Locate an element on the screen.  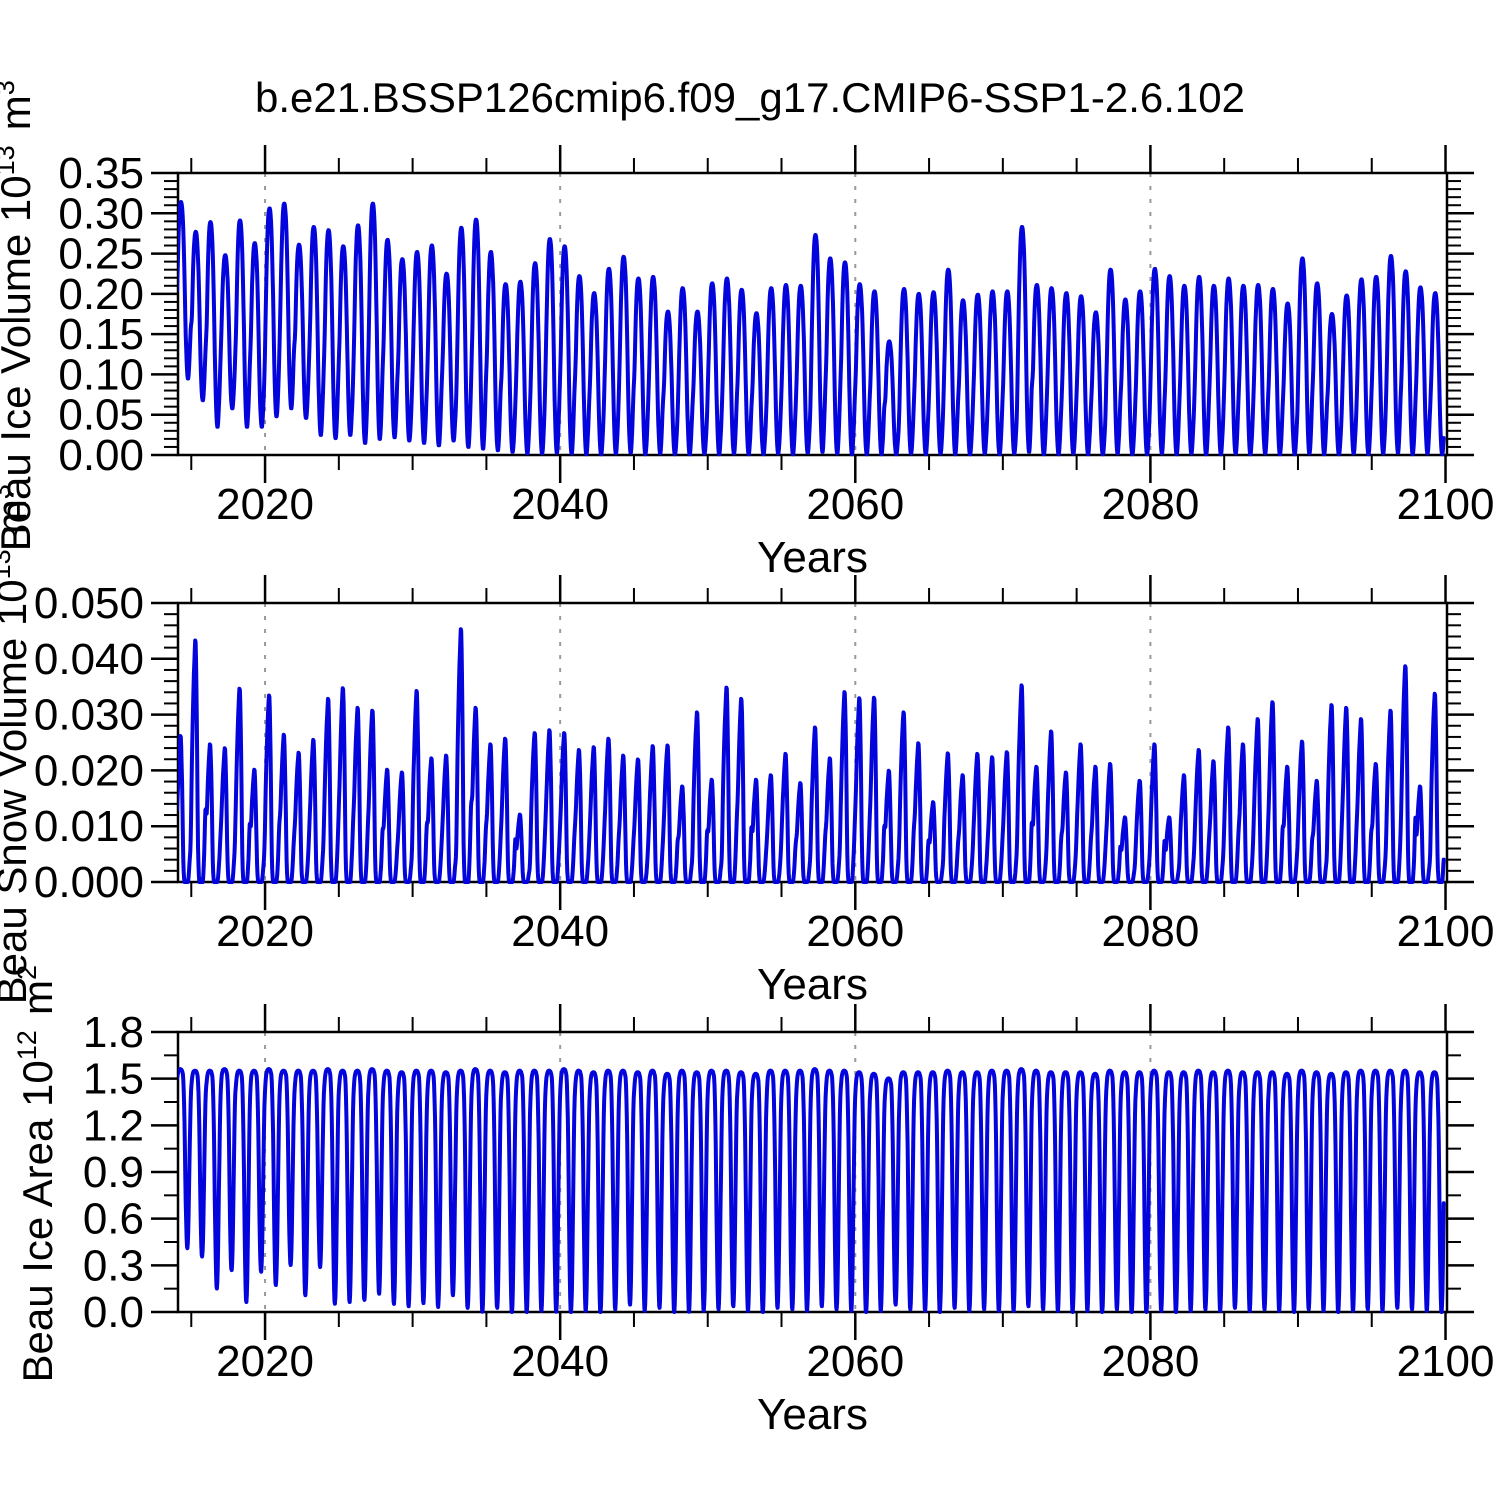
ylabel-superscript: 2 is located at coordinates (27, 972).